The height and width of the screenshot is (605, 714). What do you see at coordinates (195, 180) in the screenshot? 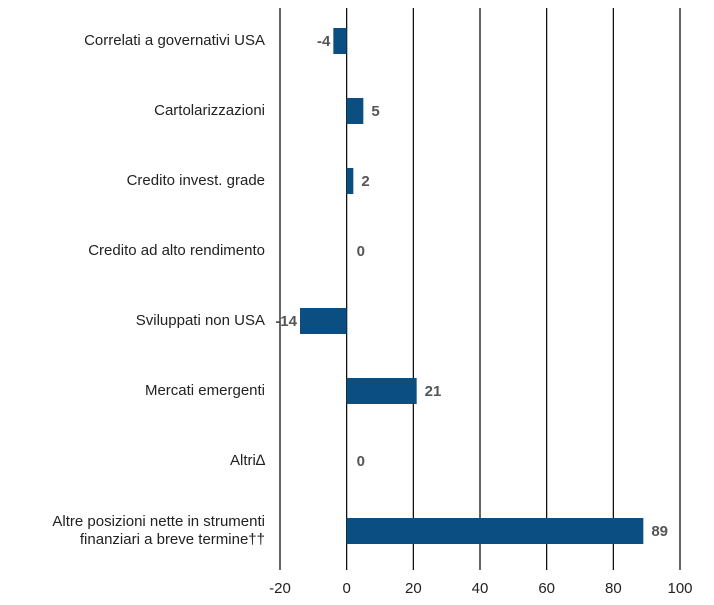
I see `y-tick-label: Credito invest. grade` at bounding box center [195, 180].